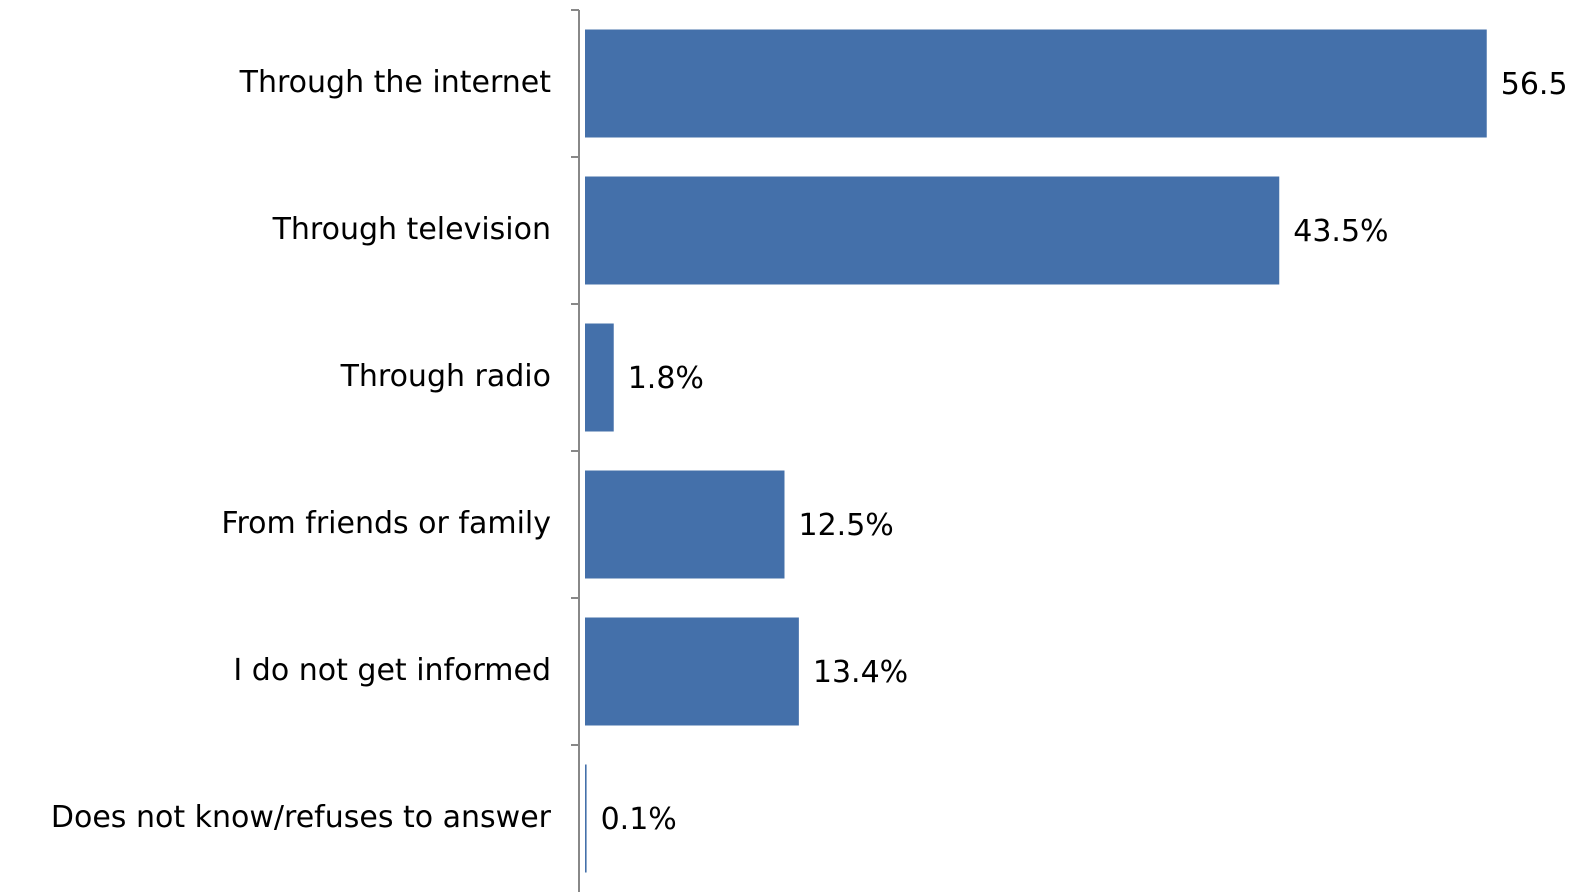 This screenshot has height=892, width=1569. I want to click on value-label: 0.1%, so click(639, 819).